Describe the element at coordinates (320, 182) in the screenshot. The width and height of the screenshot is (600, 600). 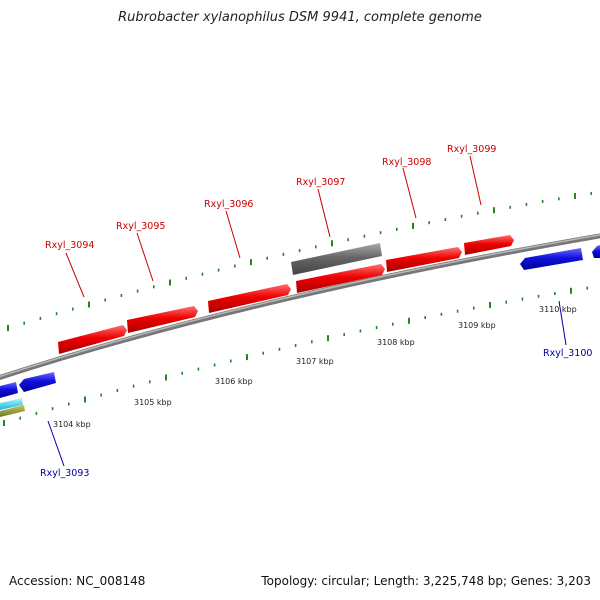
I see `gene-label-rxyl-3097: Rxyl_3097` at that location.